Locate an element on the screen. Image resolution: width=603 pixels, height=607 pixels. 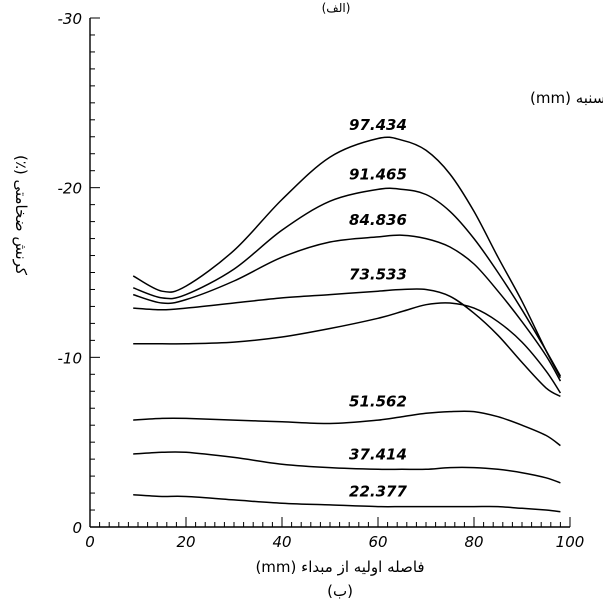
y-axis-label: کرنش ضخامتی (٪) is located at coordinates (21, 215).